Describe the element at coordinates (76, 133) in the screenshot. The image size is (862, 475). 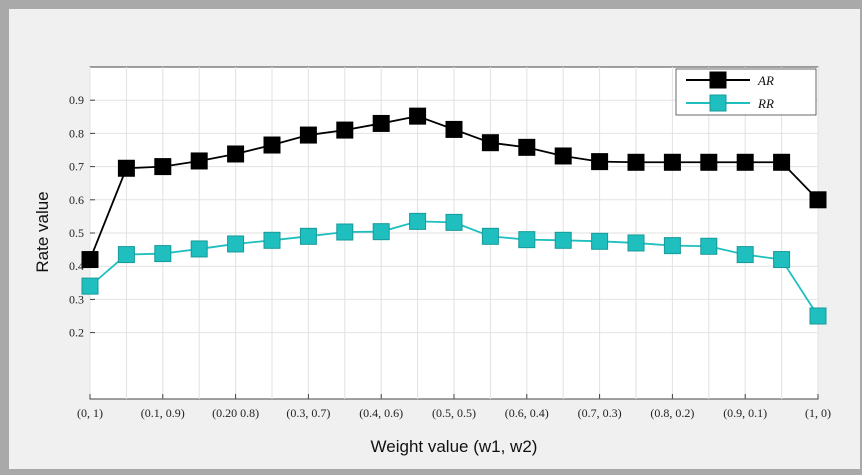
I see `y-tick-label: 0.8` at that location.